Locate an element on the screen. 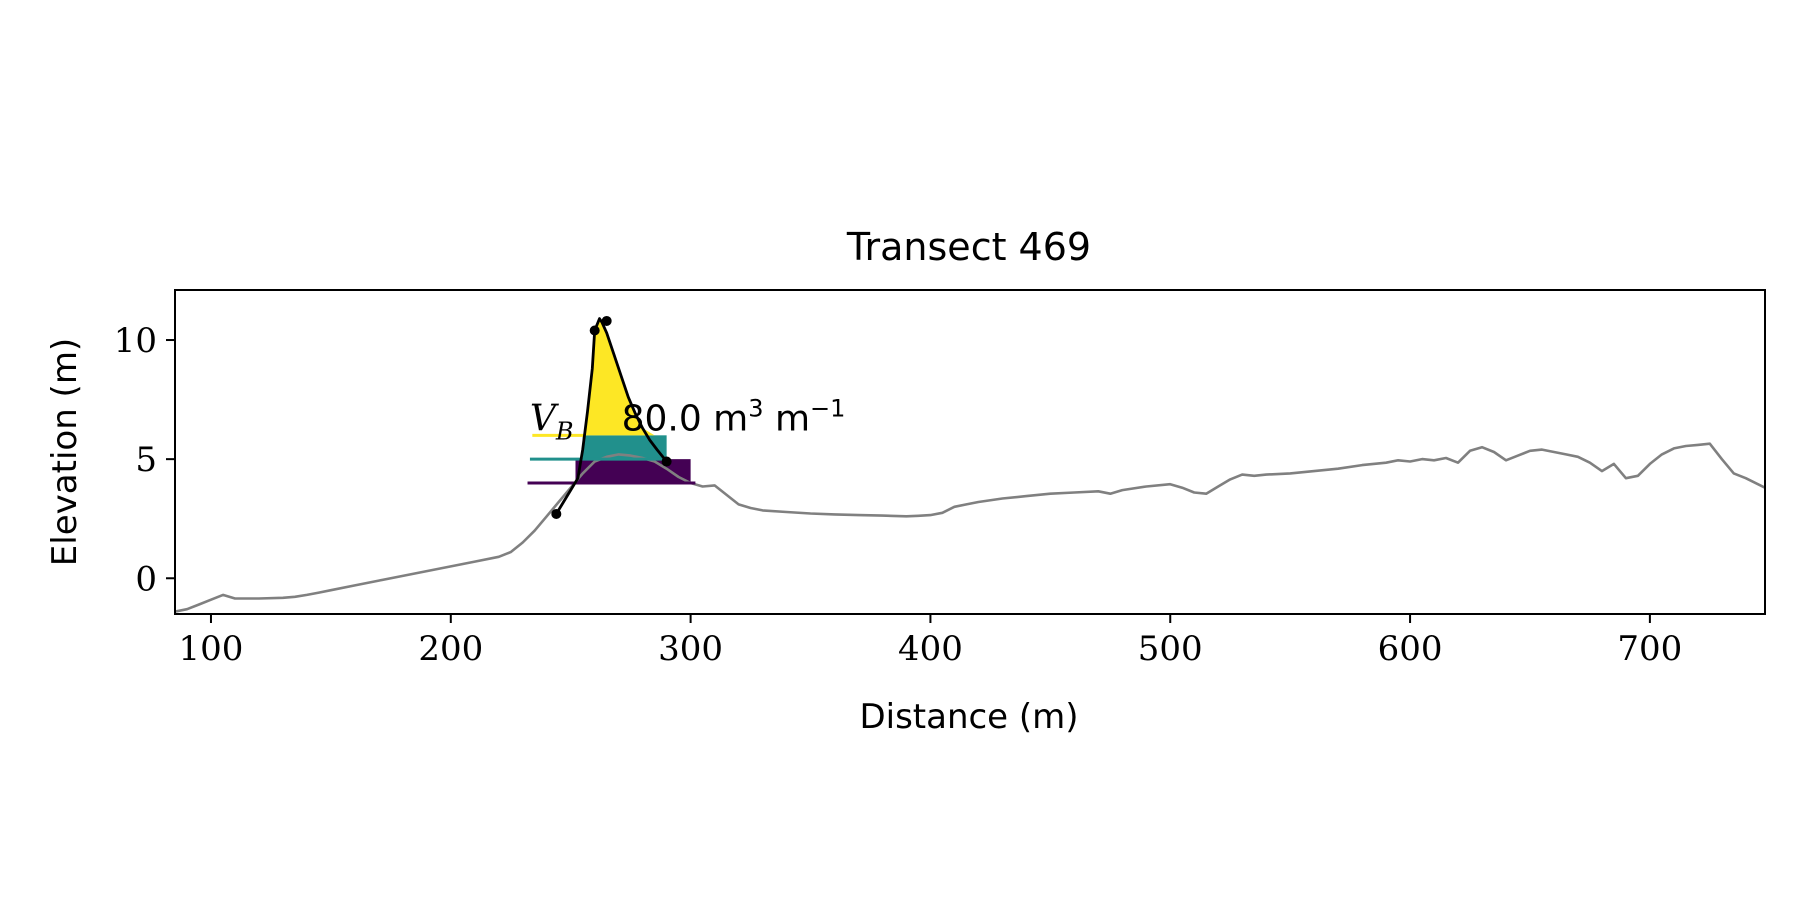  x-axis-label: Distance (m) is located at coordinates (968, 717).